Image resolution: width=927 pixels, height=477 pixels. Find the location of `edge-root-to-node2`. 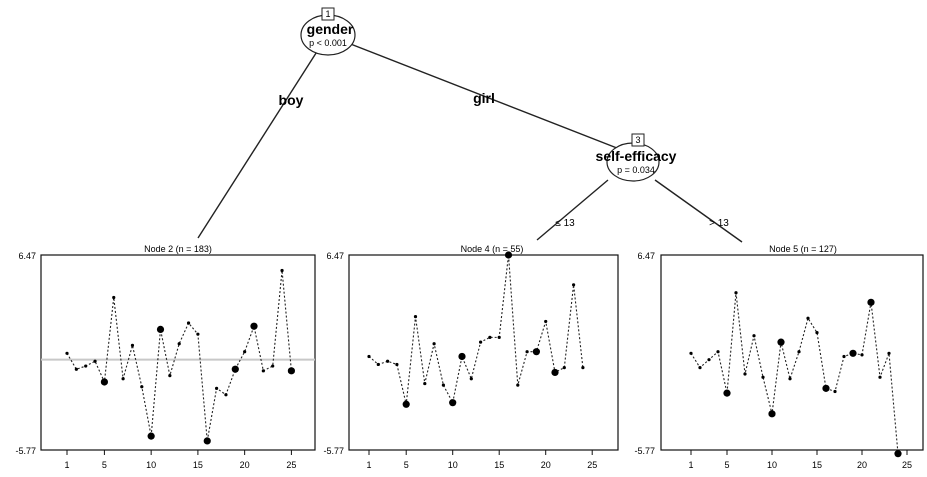

edge-root-to-node2 is located at coordinates (258, 144).